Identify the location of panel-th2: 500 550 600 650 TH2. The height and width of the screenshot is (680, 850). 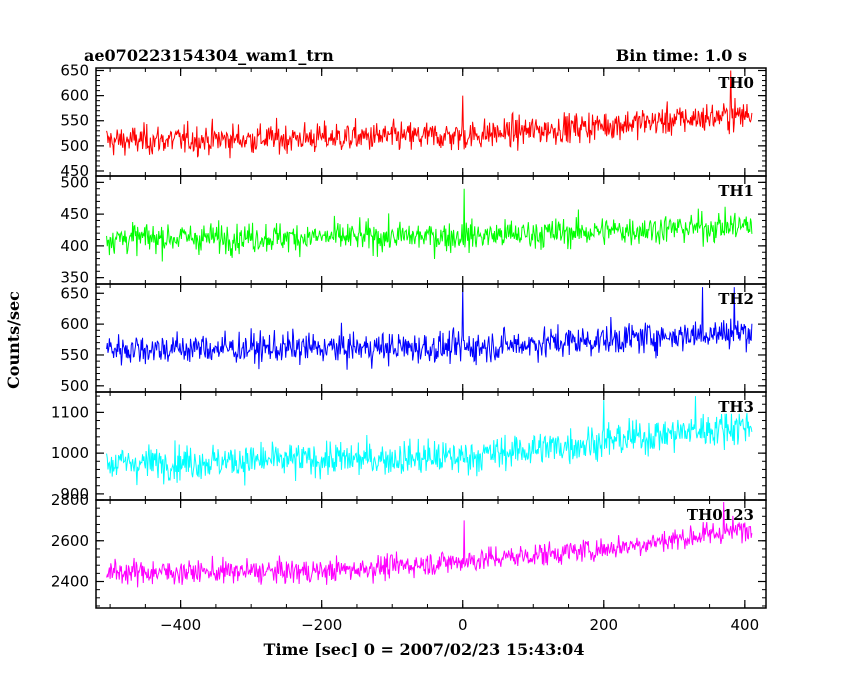
(413, 339).